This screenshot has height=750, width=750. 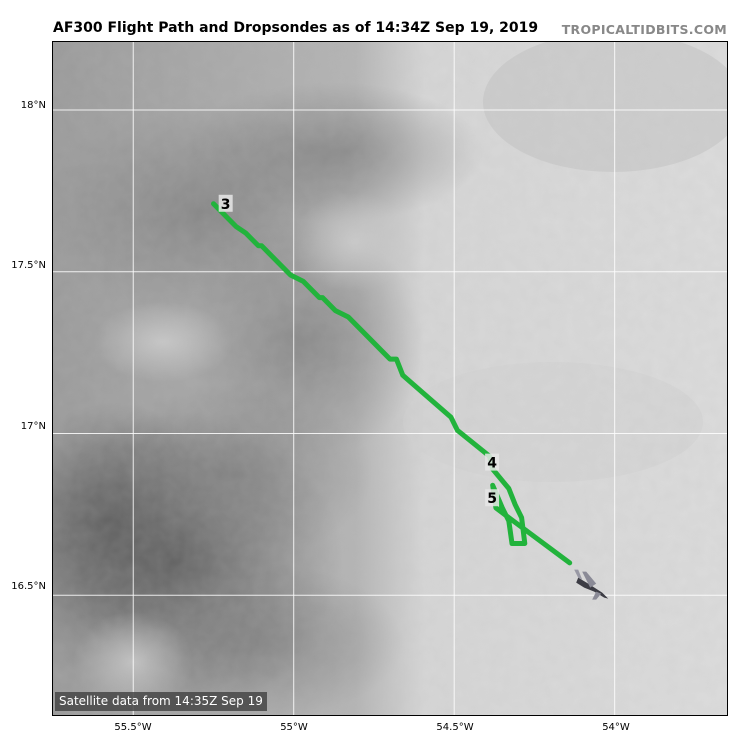 I want to click on dropsonde-label: 5, so click(x=492, y=498).